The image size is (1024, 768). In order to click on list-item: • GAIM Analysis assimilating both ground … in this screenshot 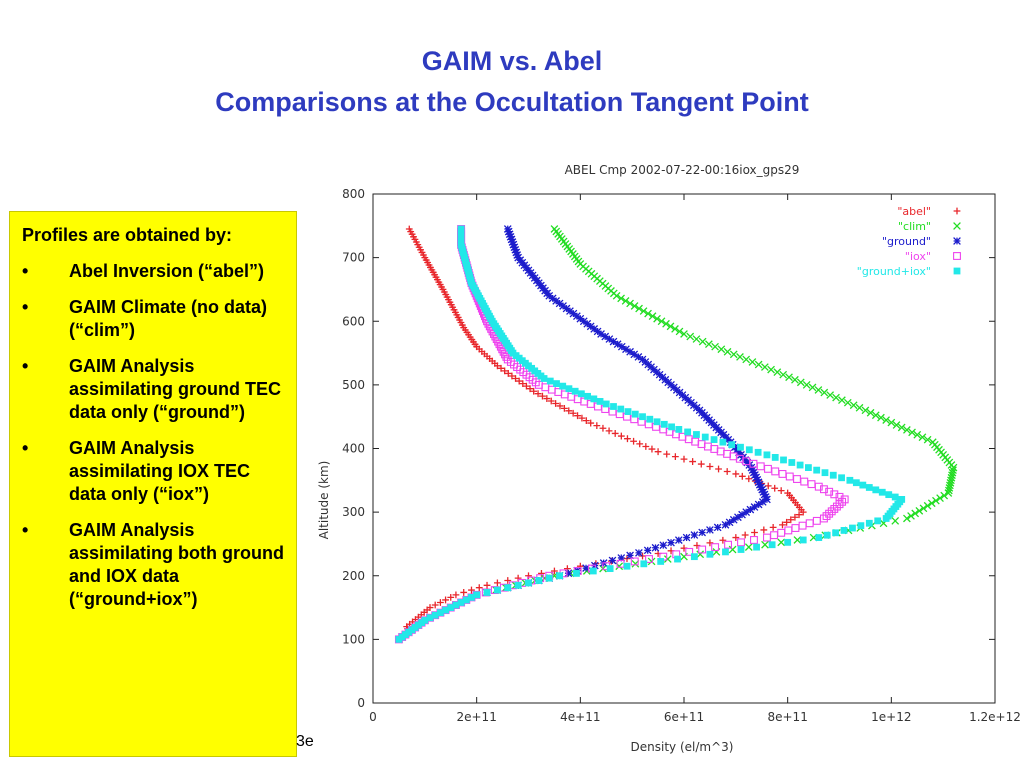, I will do `click(155, 565)`.